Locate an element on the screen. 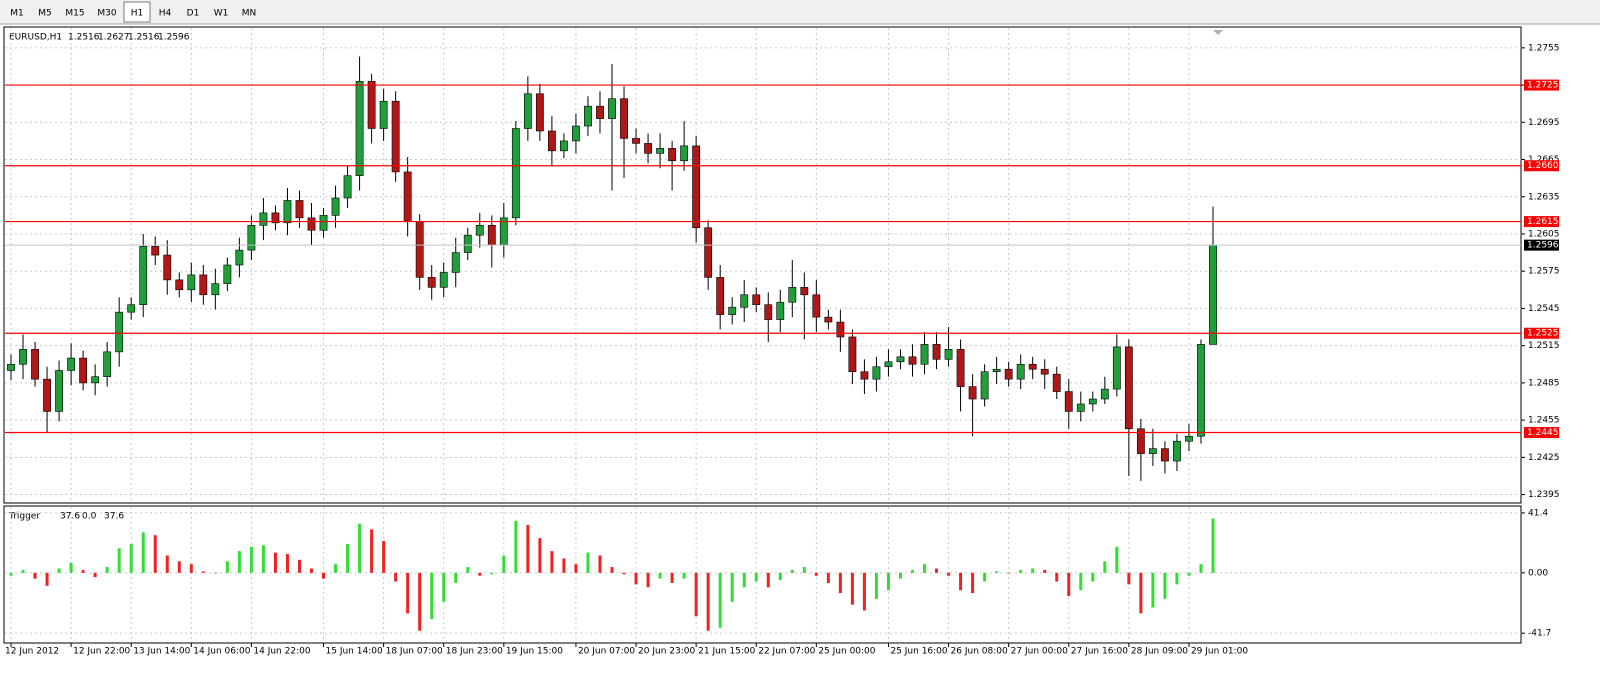 The height and width of the screenshot is (674, 1600). timeframe-label: M30 is located at coordinates (106, 14).